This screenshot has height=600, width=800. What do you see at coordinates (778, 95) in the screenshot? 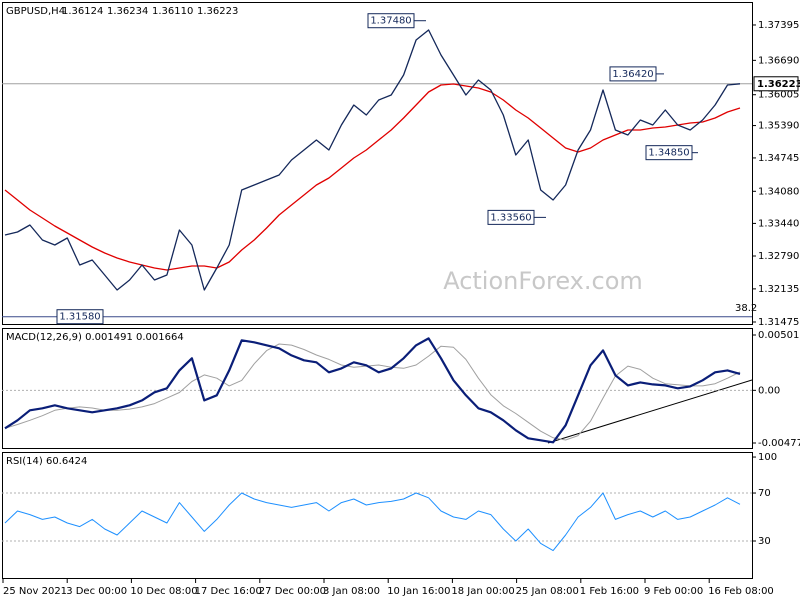
I see `y-tick-label: 1.36005` at bounding box center [778, 95].